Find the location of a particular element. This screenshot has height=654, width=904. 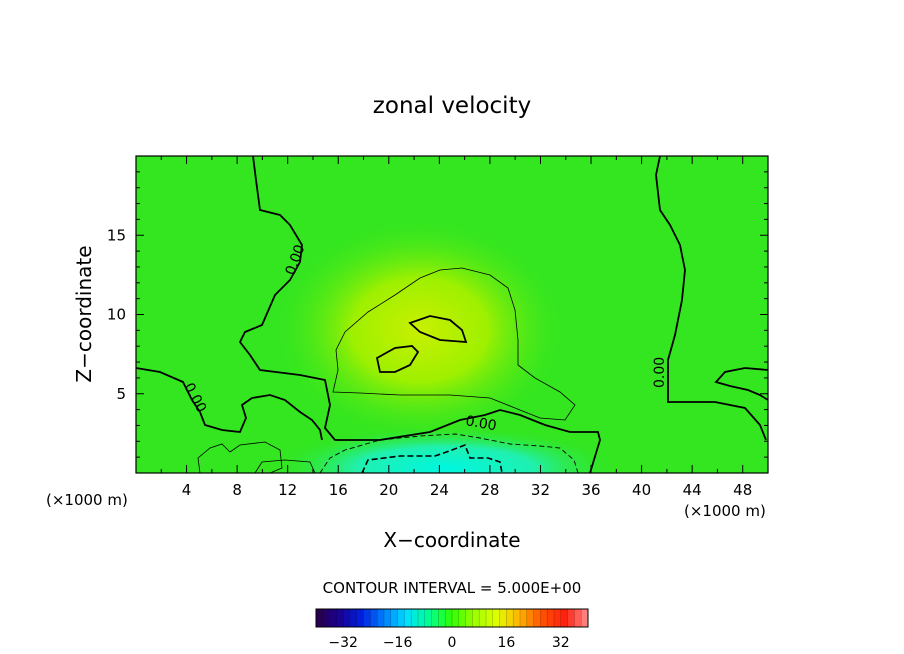

x-tick-label-7: 32 is located at coordinates (540, 490).